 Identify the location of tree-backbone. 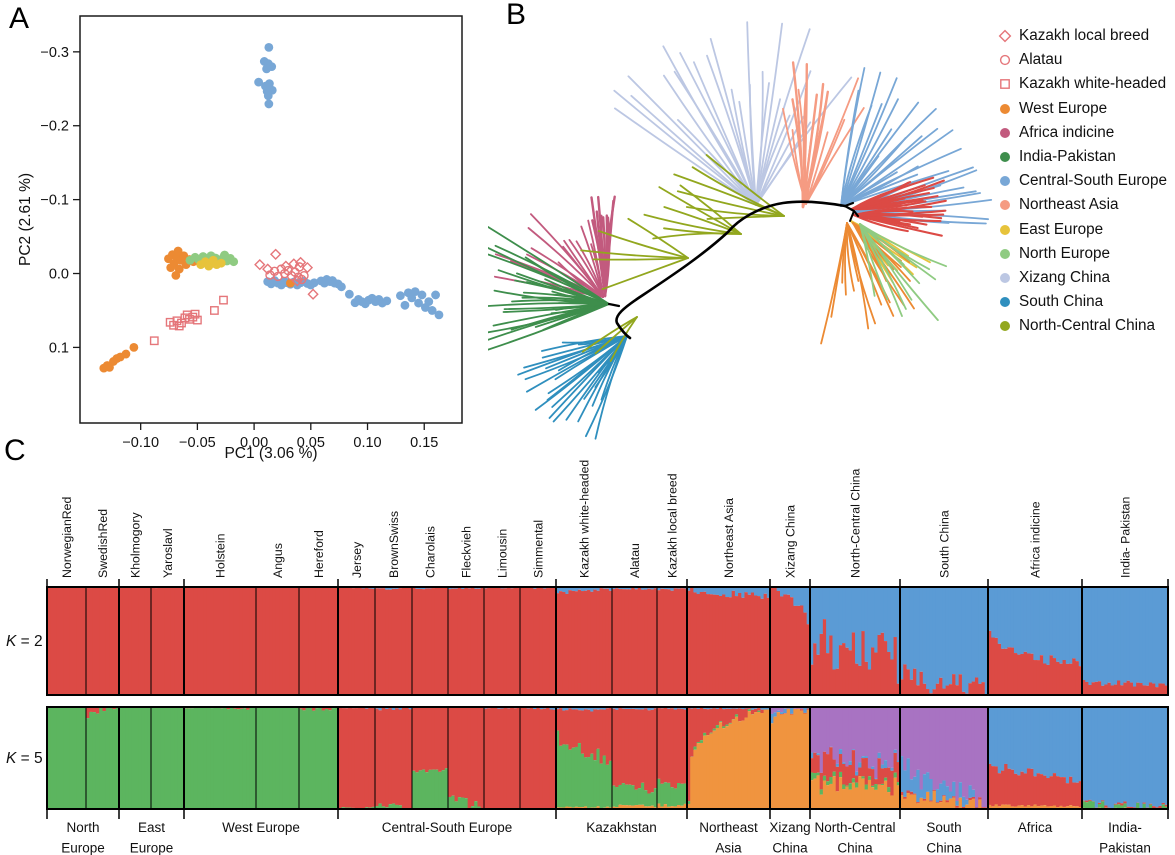
(852, 216).